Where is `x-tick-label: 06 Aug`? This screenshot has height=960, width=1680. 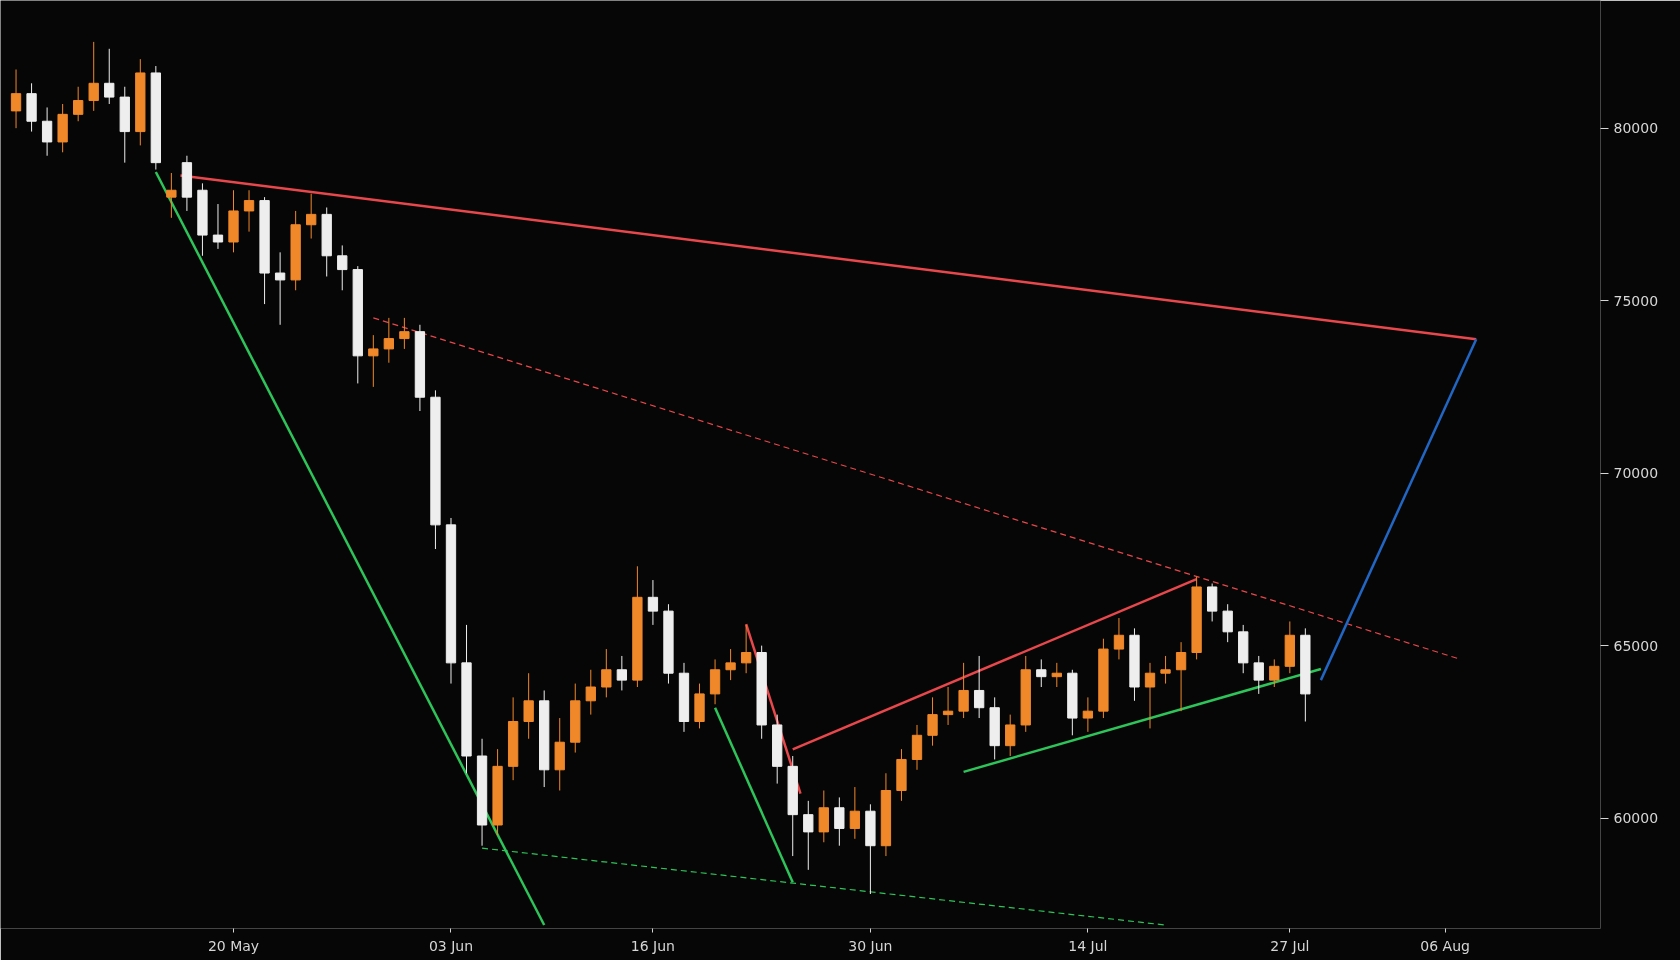
x-tick-label: 06 Aug is located at coordinates (1445, 945).